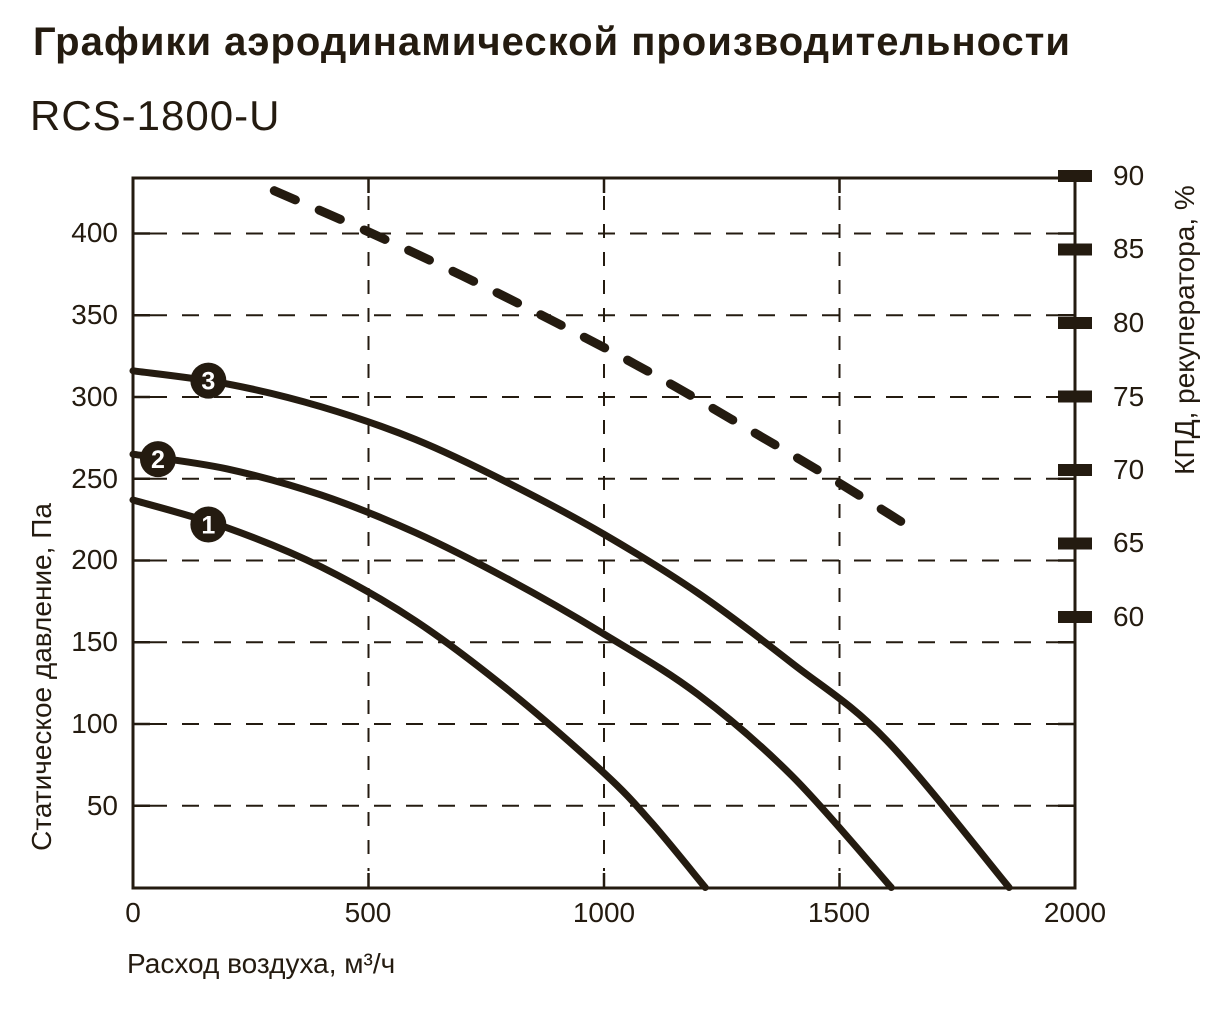  I want to click on y-right-tick-90: 90, so click(1129, 175).